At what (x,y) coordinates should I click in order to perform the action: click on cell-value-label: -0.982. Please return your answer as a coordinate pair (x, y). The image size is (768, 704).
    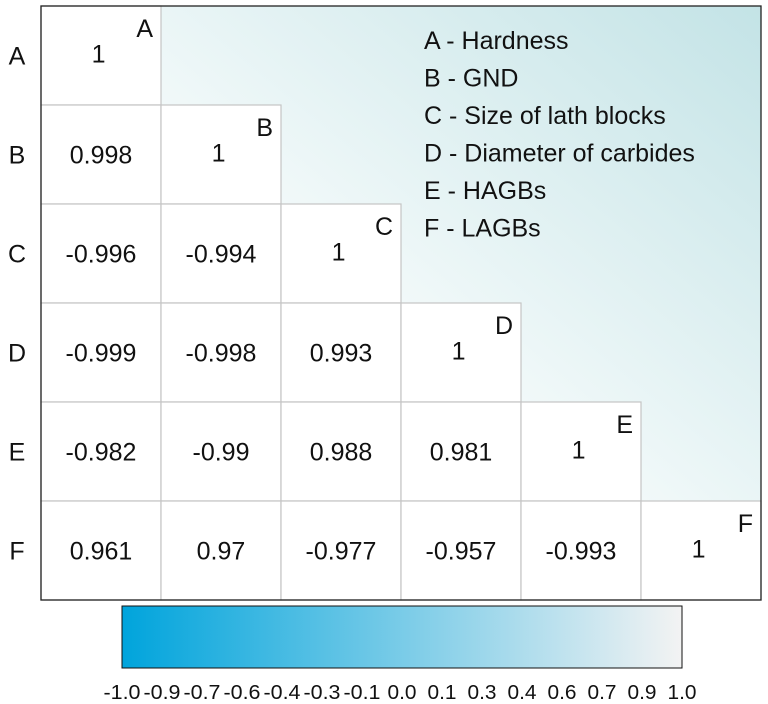
    Looking at the image, I should click on (101, 453).